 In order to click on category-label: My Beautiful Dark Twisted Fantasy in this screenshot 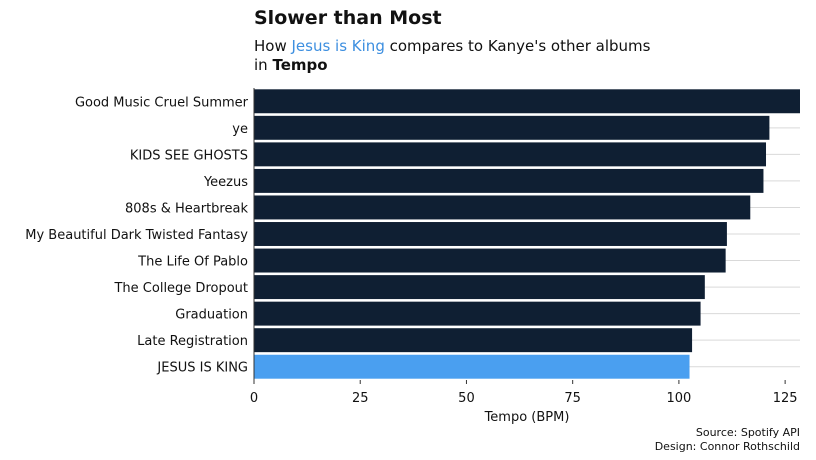, I will do `click(136, 235)`.